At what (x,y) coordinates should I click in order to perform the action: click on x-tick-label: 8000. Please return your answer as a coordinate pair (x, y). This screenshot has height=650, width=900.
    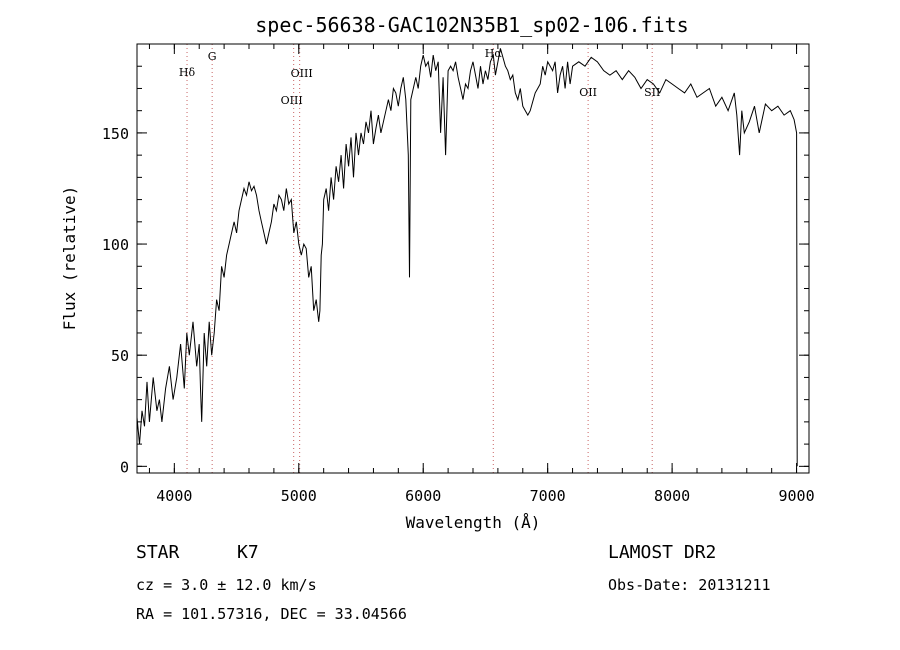
    Looking at the image, I should click on (672, 496).